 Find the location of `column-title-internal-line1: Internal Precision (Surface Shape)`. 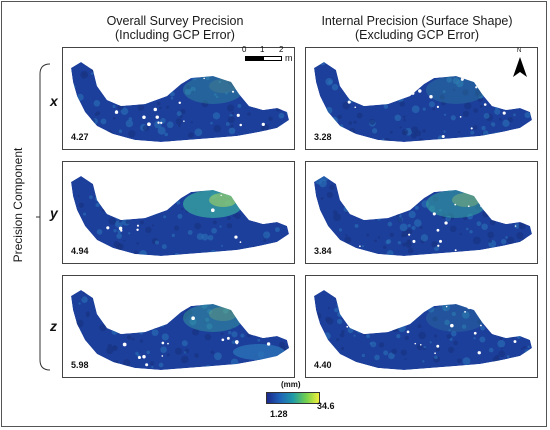

column-title-internal-line1: Internal Precision (Surface Shape) is located at coordinates (417, 21).